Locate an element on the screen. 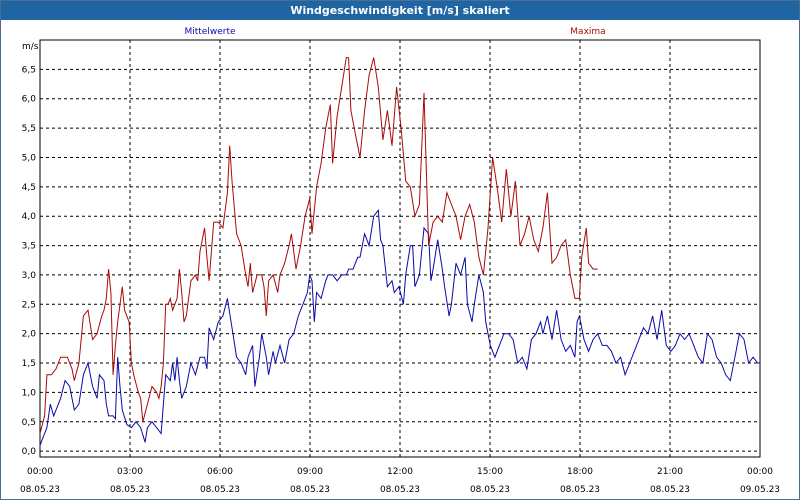  legend-maxima: Maxima is located at coordinates (587, 32).